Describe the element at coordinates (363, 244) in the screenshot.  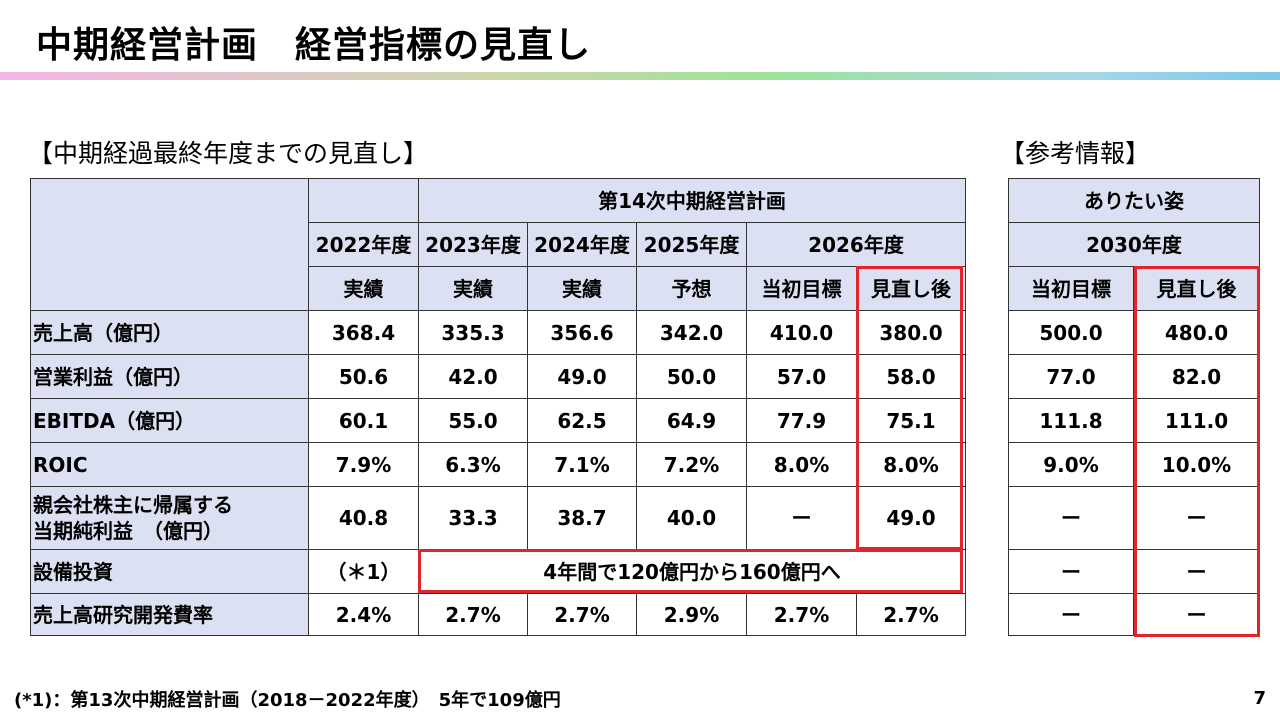
I see `year-header: 2022年度` at that location.